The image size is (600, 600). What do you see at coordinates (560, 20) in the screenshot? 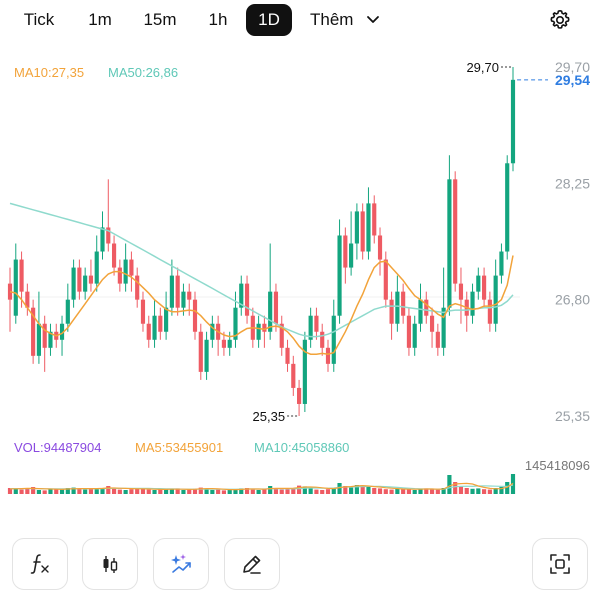
I see `gear-icon` at bounding box center [560, 20].